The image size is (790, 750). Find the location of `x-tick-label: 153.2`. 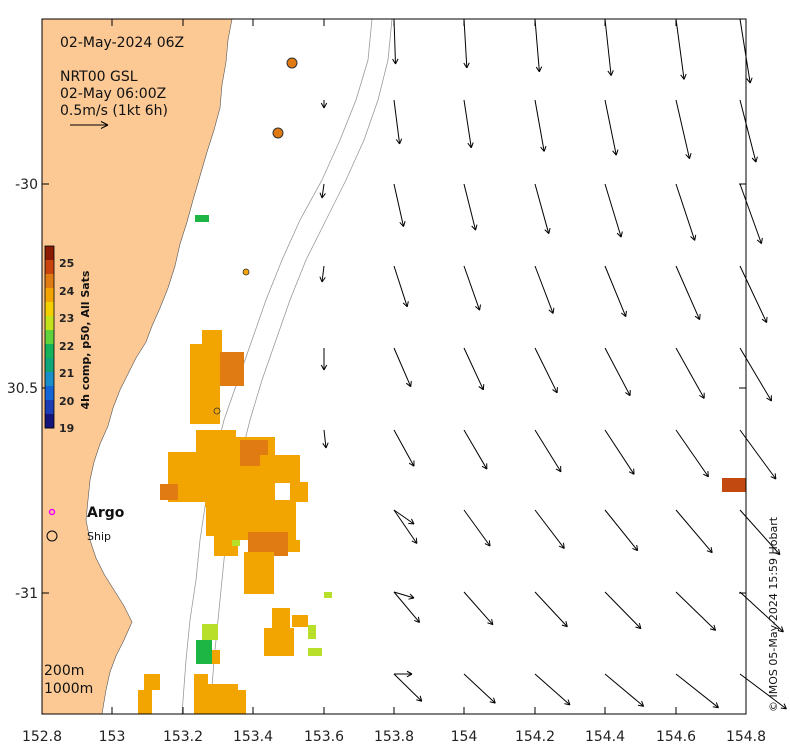

x-tick-label: 153.2 is located at coordinates (183, 737).